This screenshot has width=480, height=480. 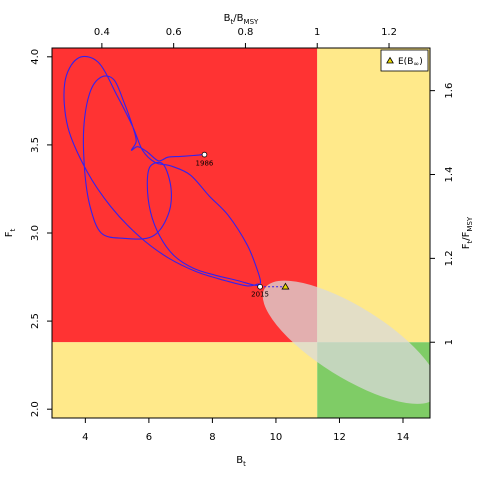 What do you see at coordinates (35, 57) in the screenshot?
I see `y-tick-label: 4.0` at bounding box center [35, 57].